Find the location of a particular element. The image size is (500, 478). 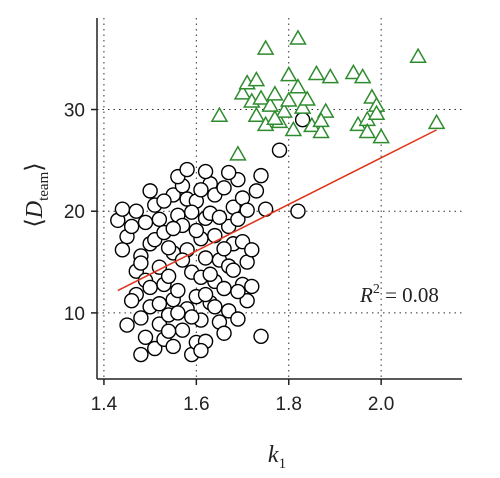

x-axis-label: k1 is located at coordinates (277, 457).